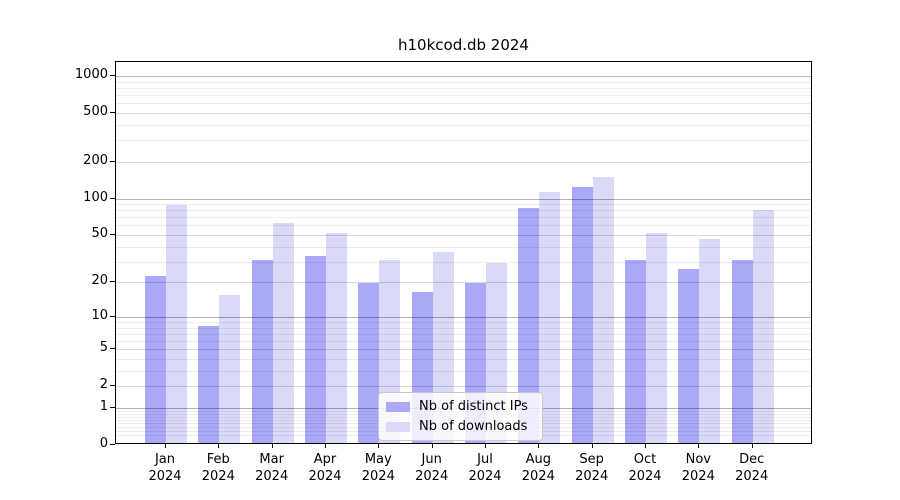  I want to click on x-tick-label-jun: Jun 2024, so click(432, 468).